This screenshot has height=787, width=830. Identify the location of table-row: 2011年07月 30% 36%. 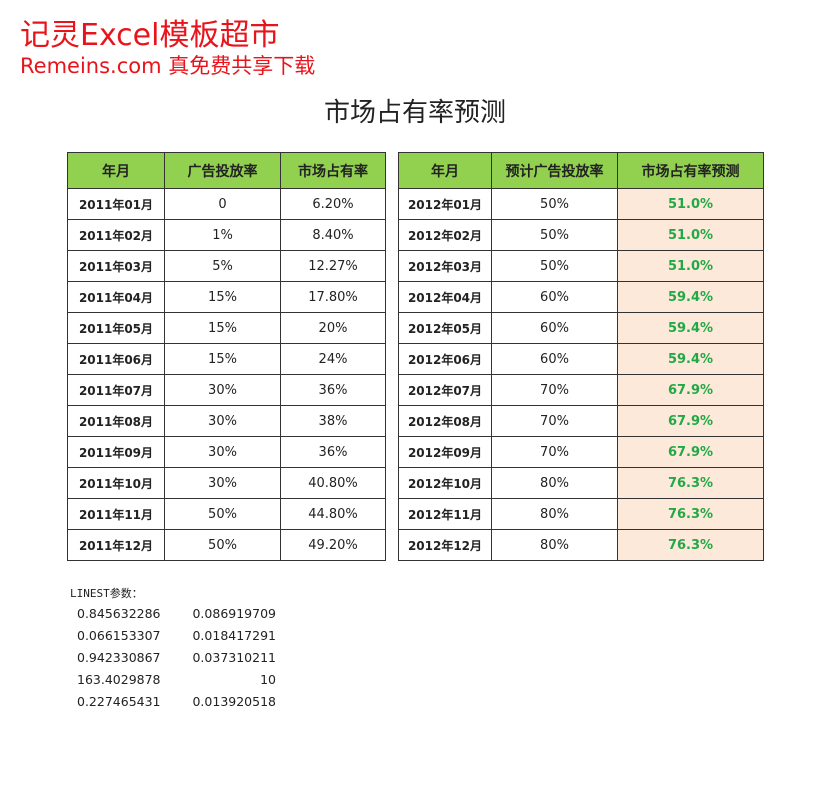
(226, 390).